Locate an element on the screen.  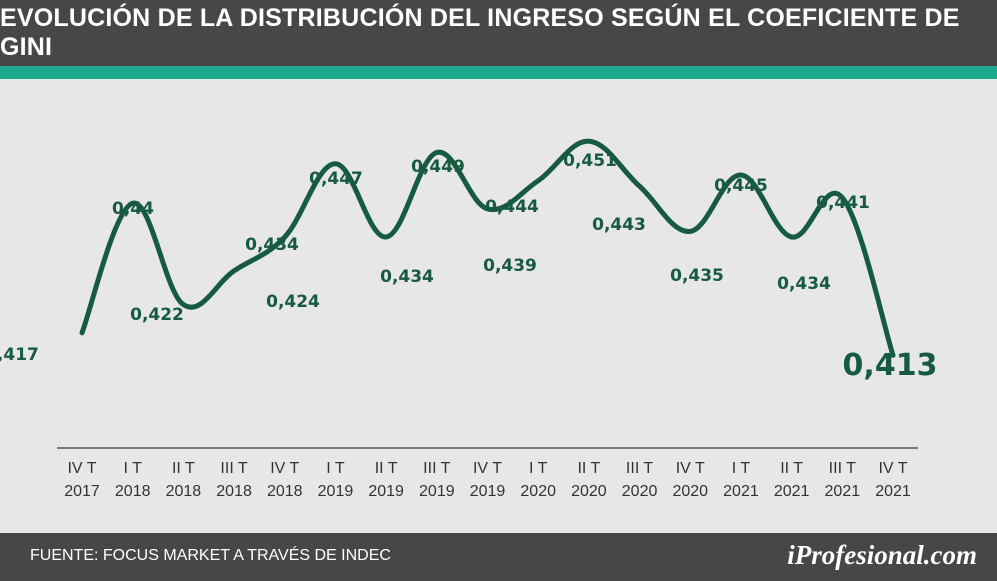
data-label: 0,443 is located at coordinates (619, 225).